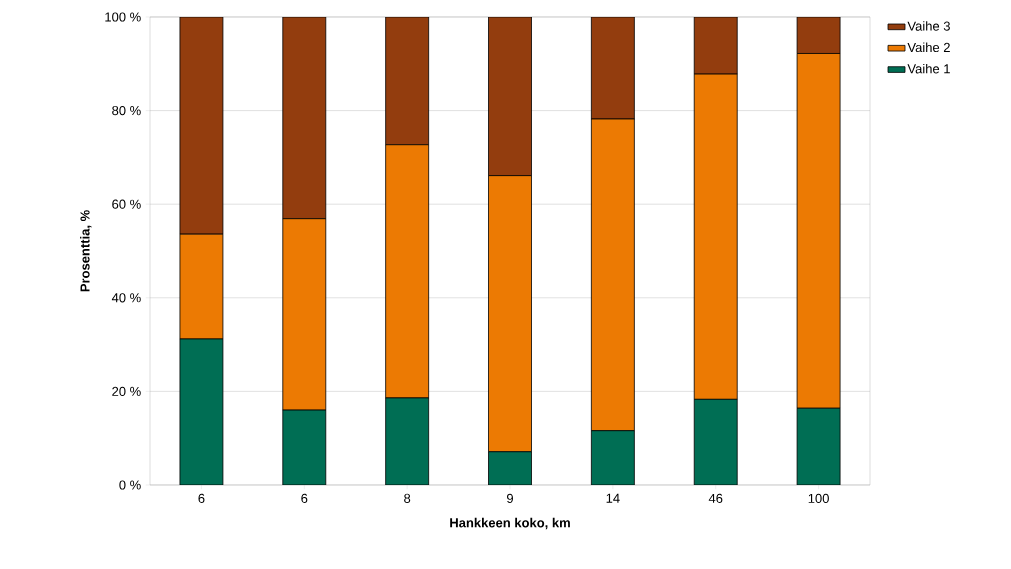  Describe the element at coordinates (407, 498) in the screenshot. I see `x-tick-label: 8` at that location.